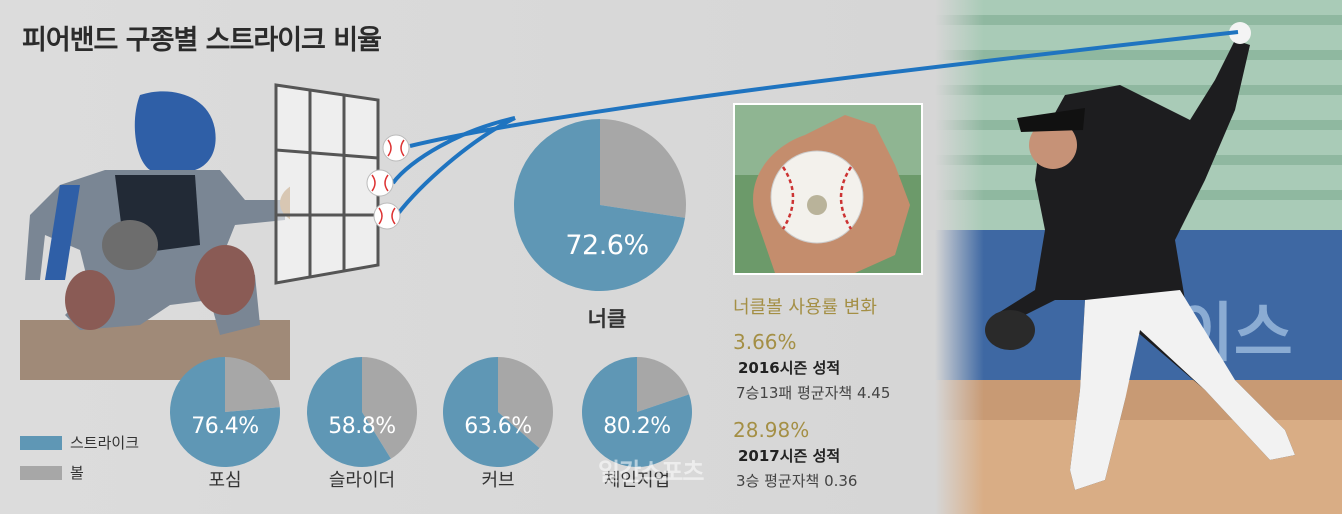 This screenshot has height=514, width=1342. What do you see at coordinates (348, 412) in the screenshot?
I see `pie-slice-strike-slider` at bounding box center [348, 412].